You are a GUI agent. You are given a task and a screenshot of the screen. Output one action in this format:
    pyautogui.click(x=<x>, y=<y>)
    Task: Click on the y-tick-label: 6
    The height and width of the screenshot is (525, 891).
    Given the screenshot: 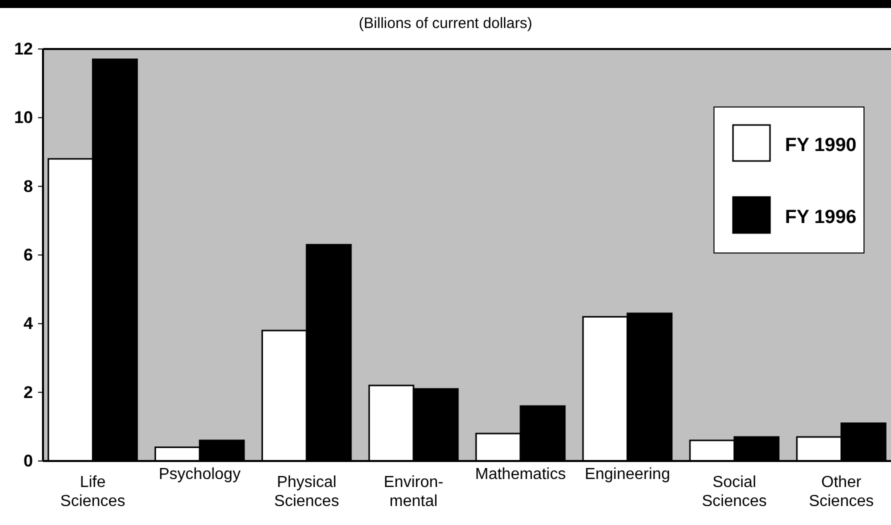 What is the action you would take?
    pyautogui.click(x=28, y=254)
    